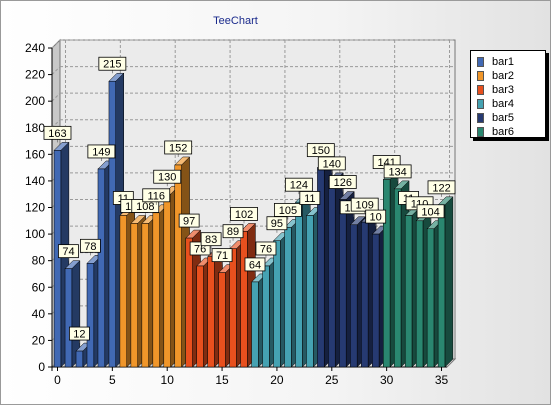  What do you see at coordinates (35, 48) in the screenshot?
I see `y-tick-label: 240` at bounding box center [35, 48].